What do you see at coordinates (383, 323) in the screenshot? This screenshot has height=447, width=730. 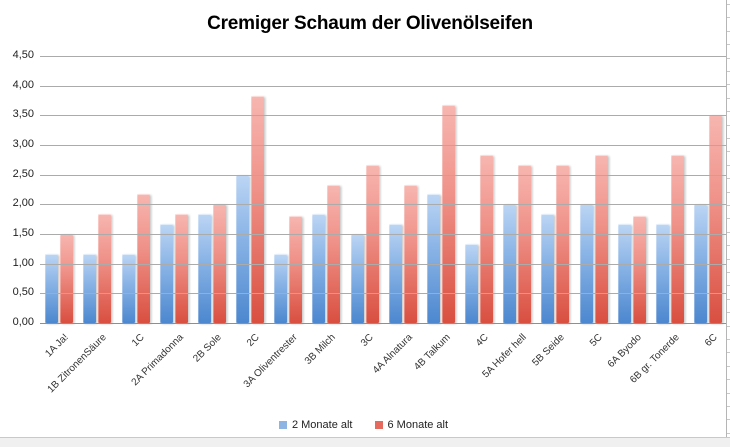 I see `x-axis-line` at bounding box center [383, 323].